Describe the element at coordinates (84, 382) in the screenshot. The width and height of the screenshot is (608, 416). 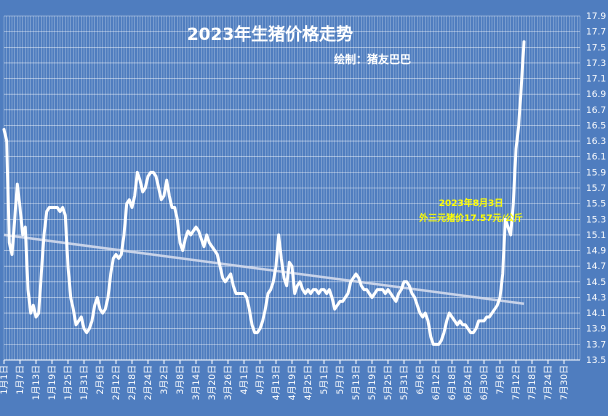
I see `x-tick-label: 1月31日` at that location.